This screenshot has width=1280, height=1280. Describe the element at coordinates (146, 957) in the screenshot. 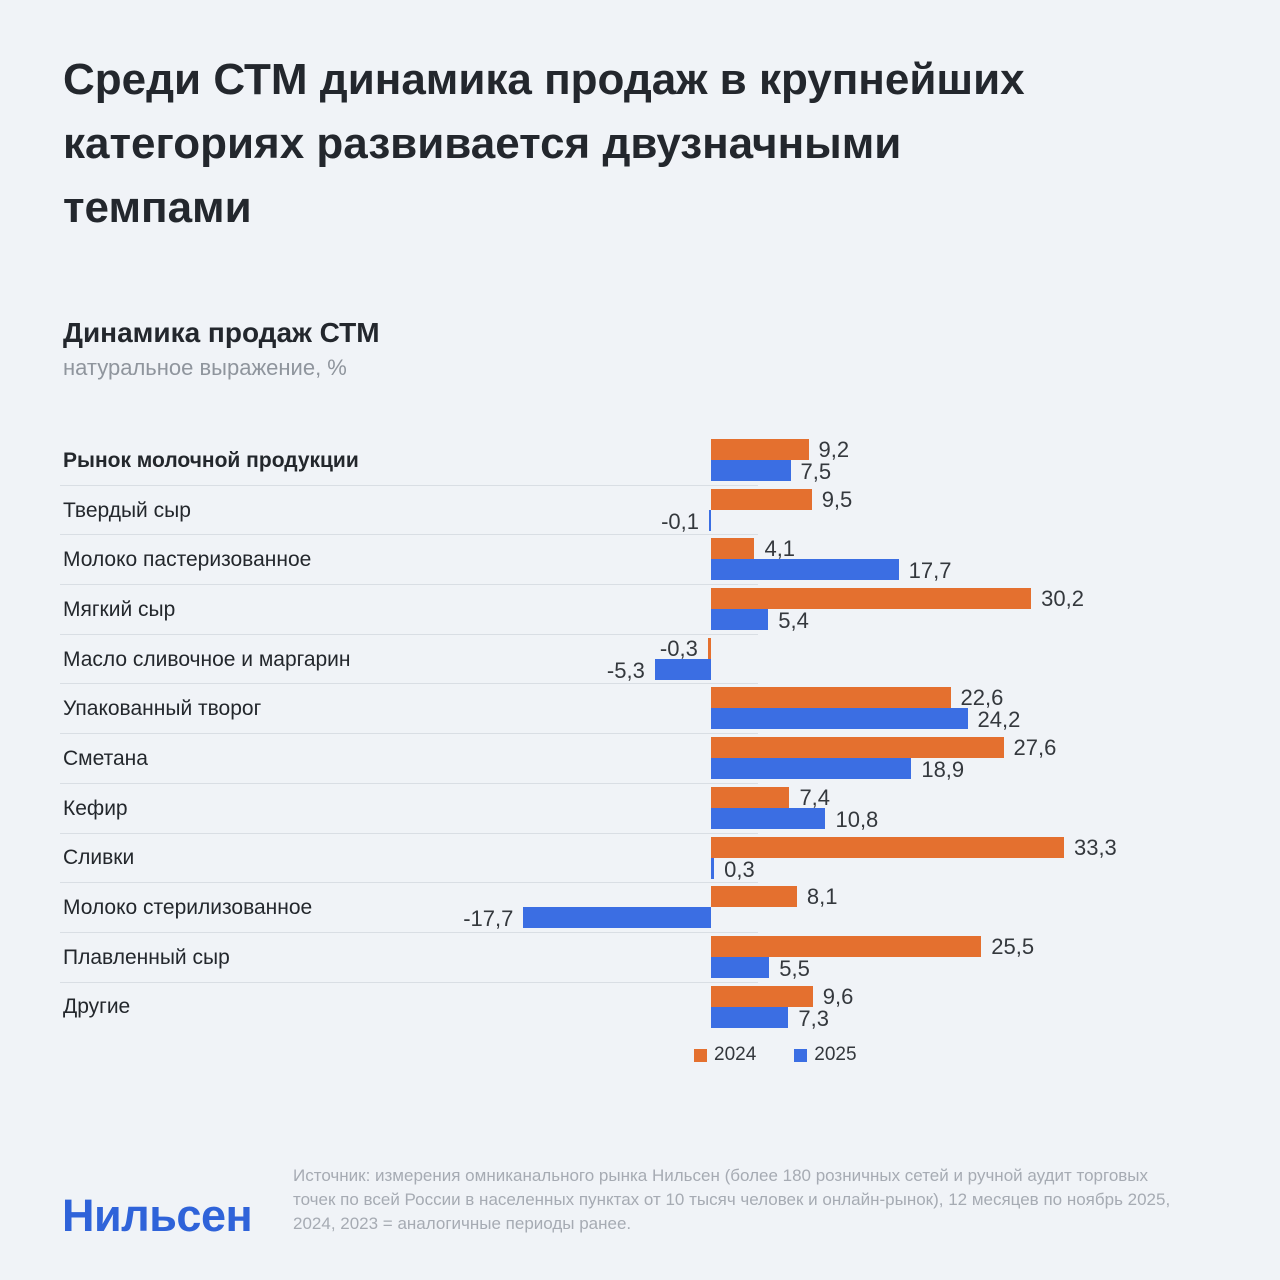

I see `category-label: Плавленный сыр` at that location.